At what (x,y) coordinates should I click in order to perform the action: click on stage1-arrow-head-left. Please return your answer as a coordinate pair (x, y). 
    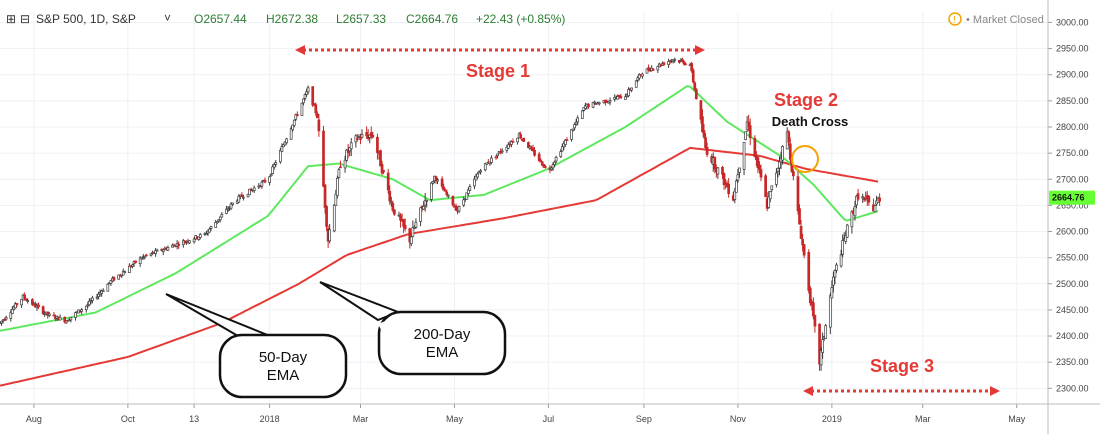
    Looking at the image, I should click on (300, 50).